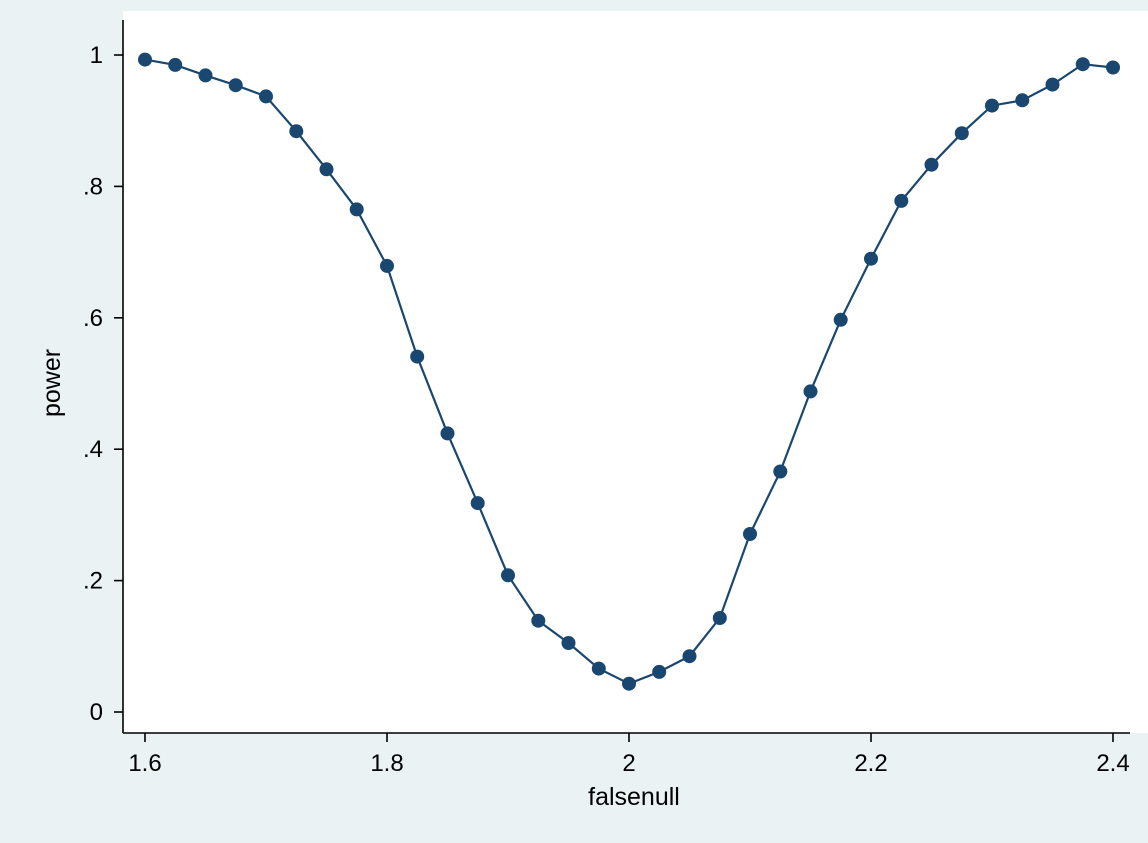 The height and width of the screenshot is (843, 1148). What do you see at coordinates (93, 449) in the screenshot?
I see `y-tick-label: .4` at bounding box center [93, 449].